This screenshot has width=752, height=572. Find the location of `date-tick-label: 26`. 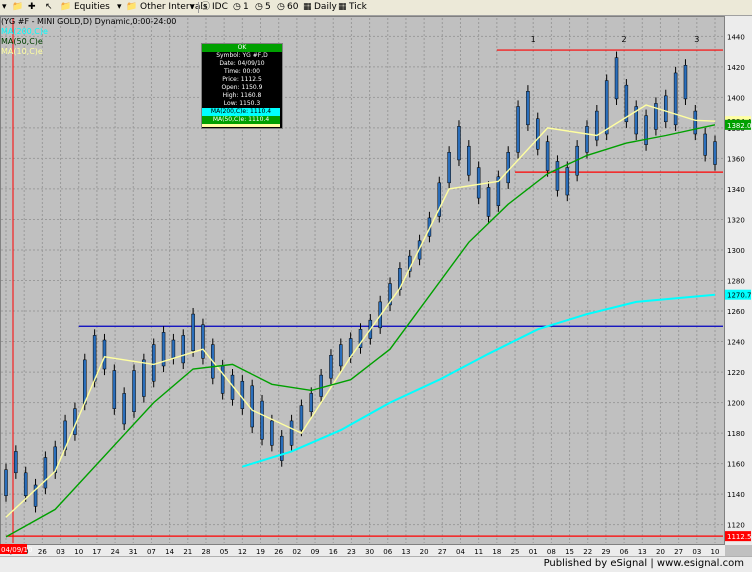

date-tick-label: 26 is located at coordinates (42, 552).